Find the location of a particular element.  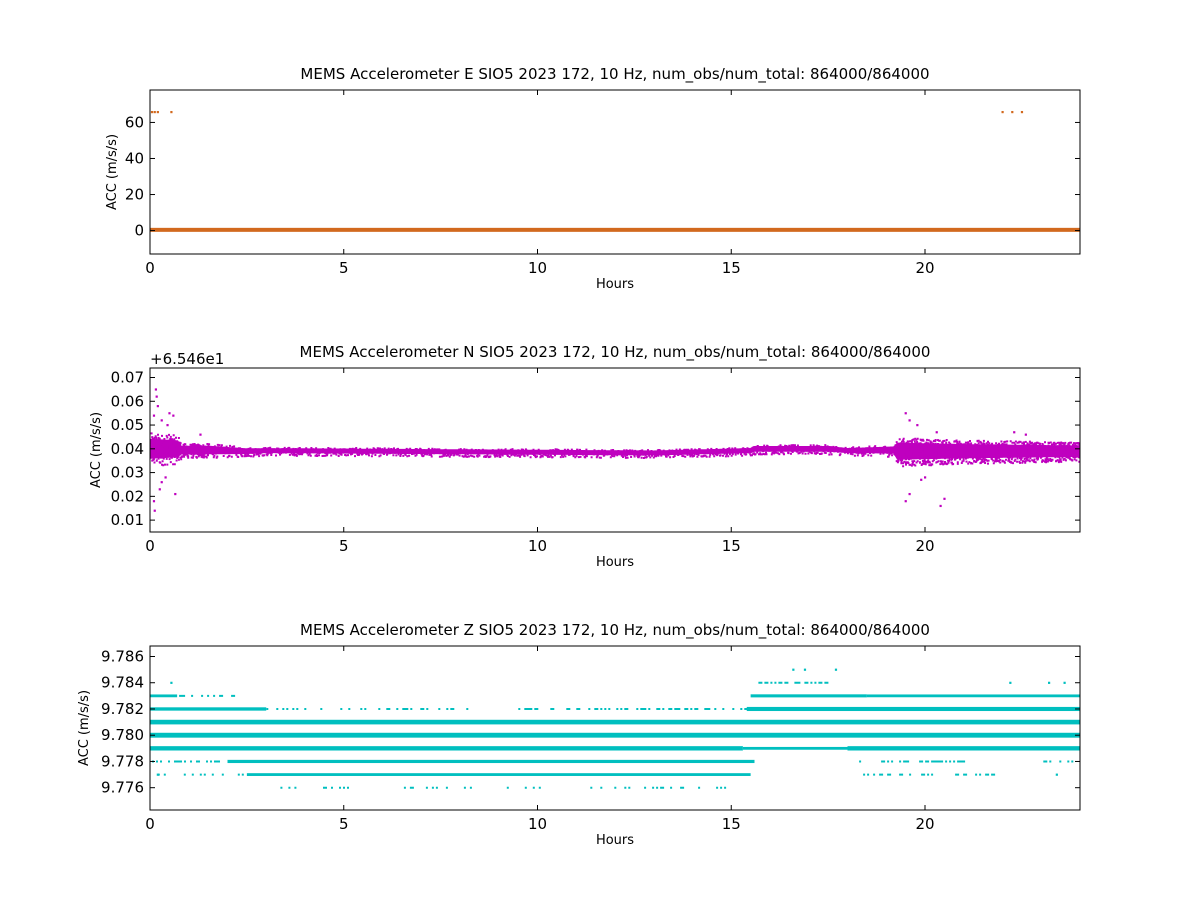

y-tick-label: 0.03 is located at coordinates (127, 473).